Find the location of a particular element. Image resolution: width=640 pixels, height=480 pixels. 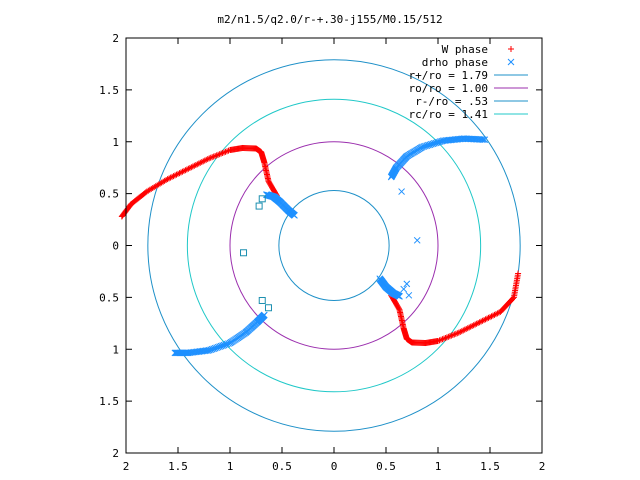

y-tick-label: 0 is located at coordinates (115, 246).